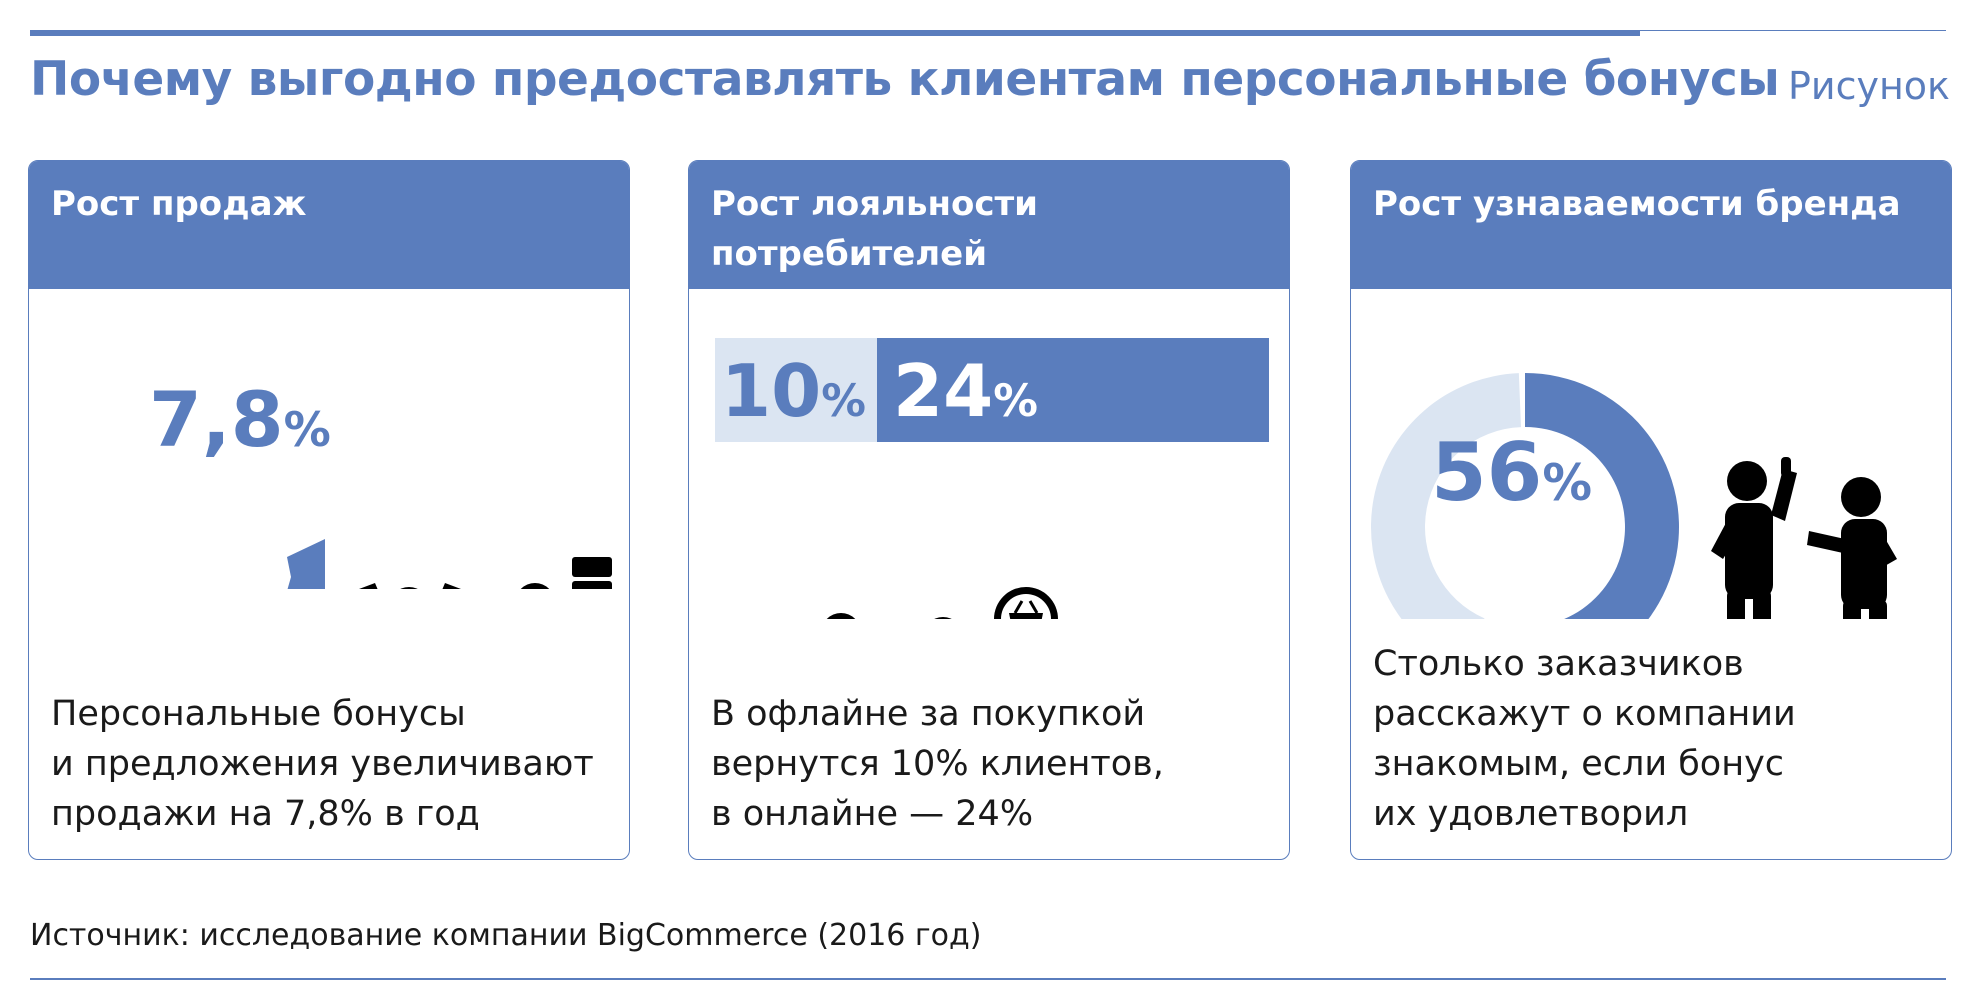 The width and height of the screenshot is (1976, 1007). Describe the element at coordinates (928, 714) in the screenshot. I see `description-line: В офлайне за покупкой` at that location.